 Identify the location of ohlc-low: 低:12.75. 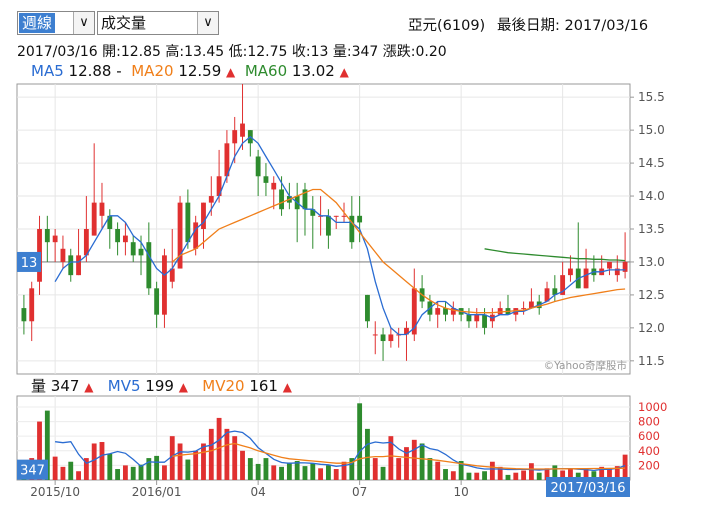
(258, 52).